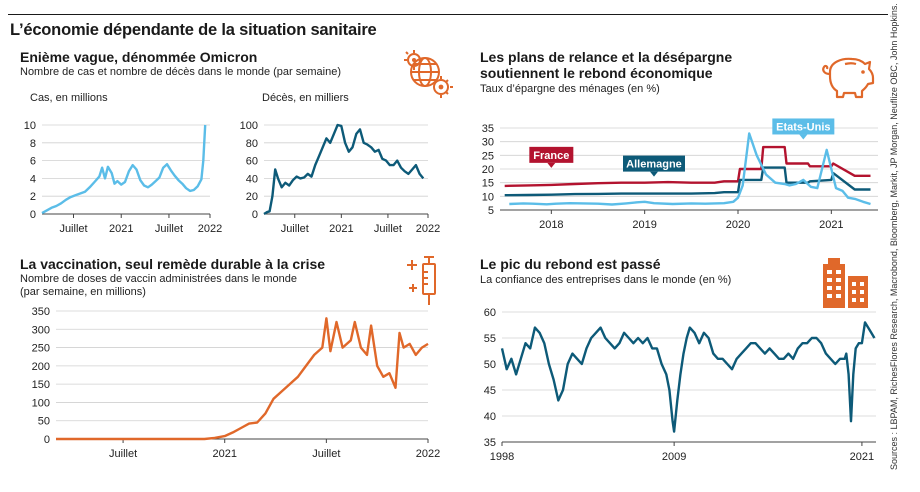 Image resolution: width=920 pixels, height=492 pixels. What do you see at coordinates (428, 229) in the screenshot?
I see `deaths-xtick-label: 2022` at bounding box center [428, 229].